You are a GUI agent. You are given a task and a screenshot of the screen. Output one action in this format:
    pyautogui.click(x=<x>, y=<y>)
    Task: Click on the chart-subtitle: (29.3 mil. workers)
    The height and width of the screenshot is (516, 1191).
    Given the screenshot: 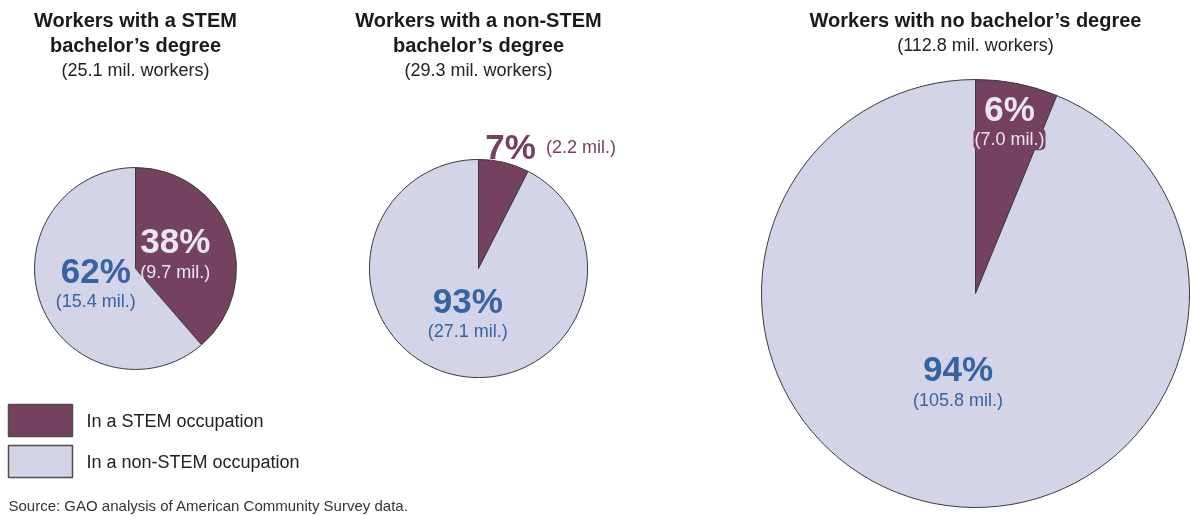 What is the action you would take?
    pyautogui.click(x=478, y=69)
    